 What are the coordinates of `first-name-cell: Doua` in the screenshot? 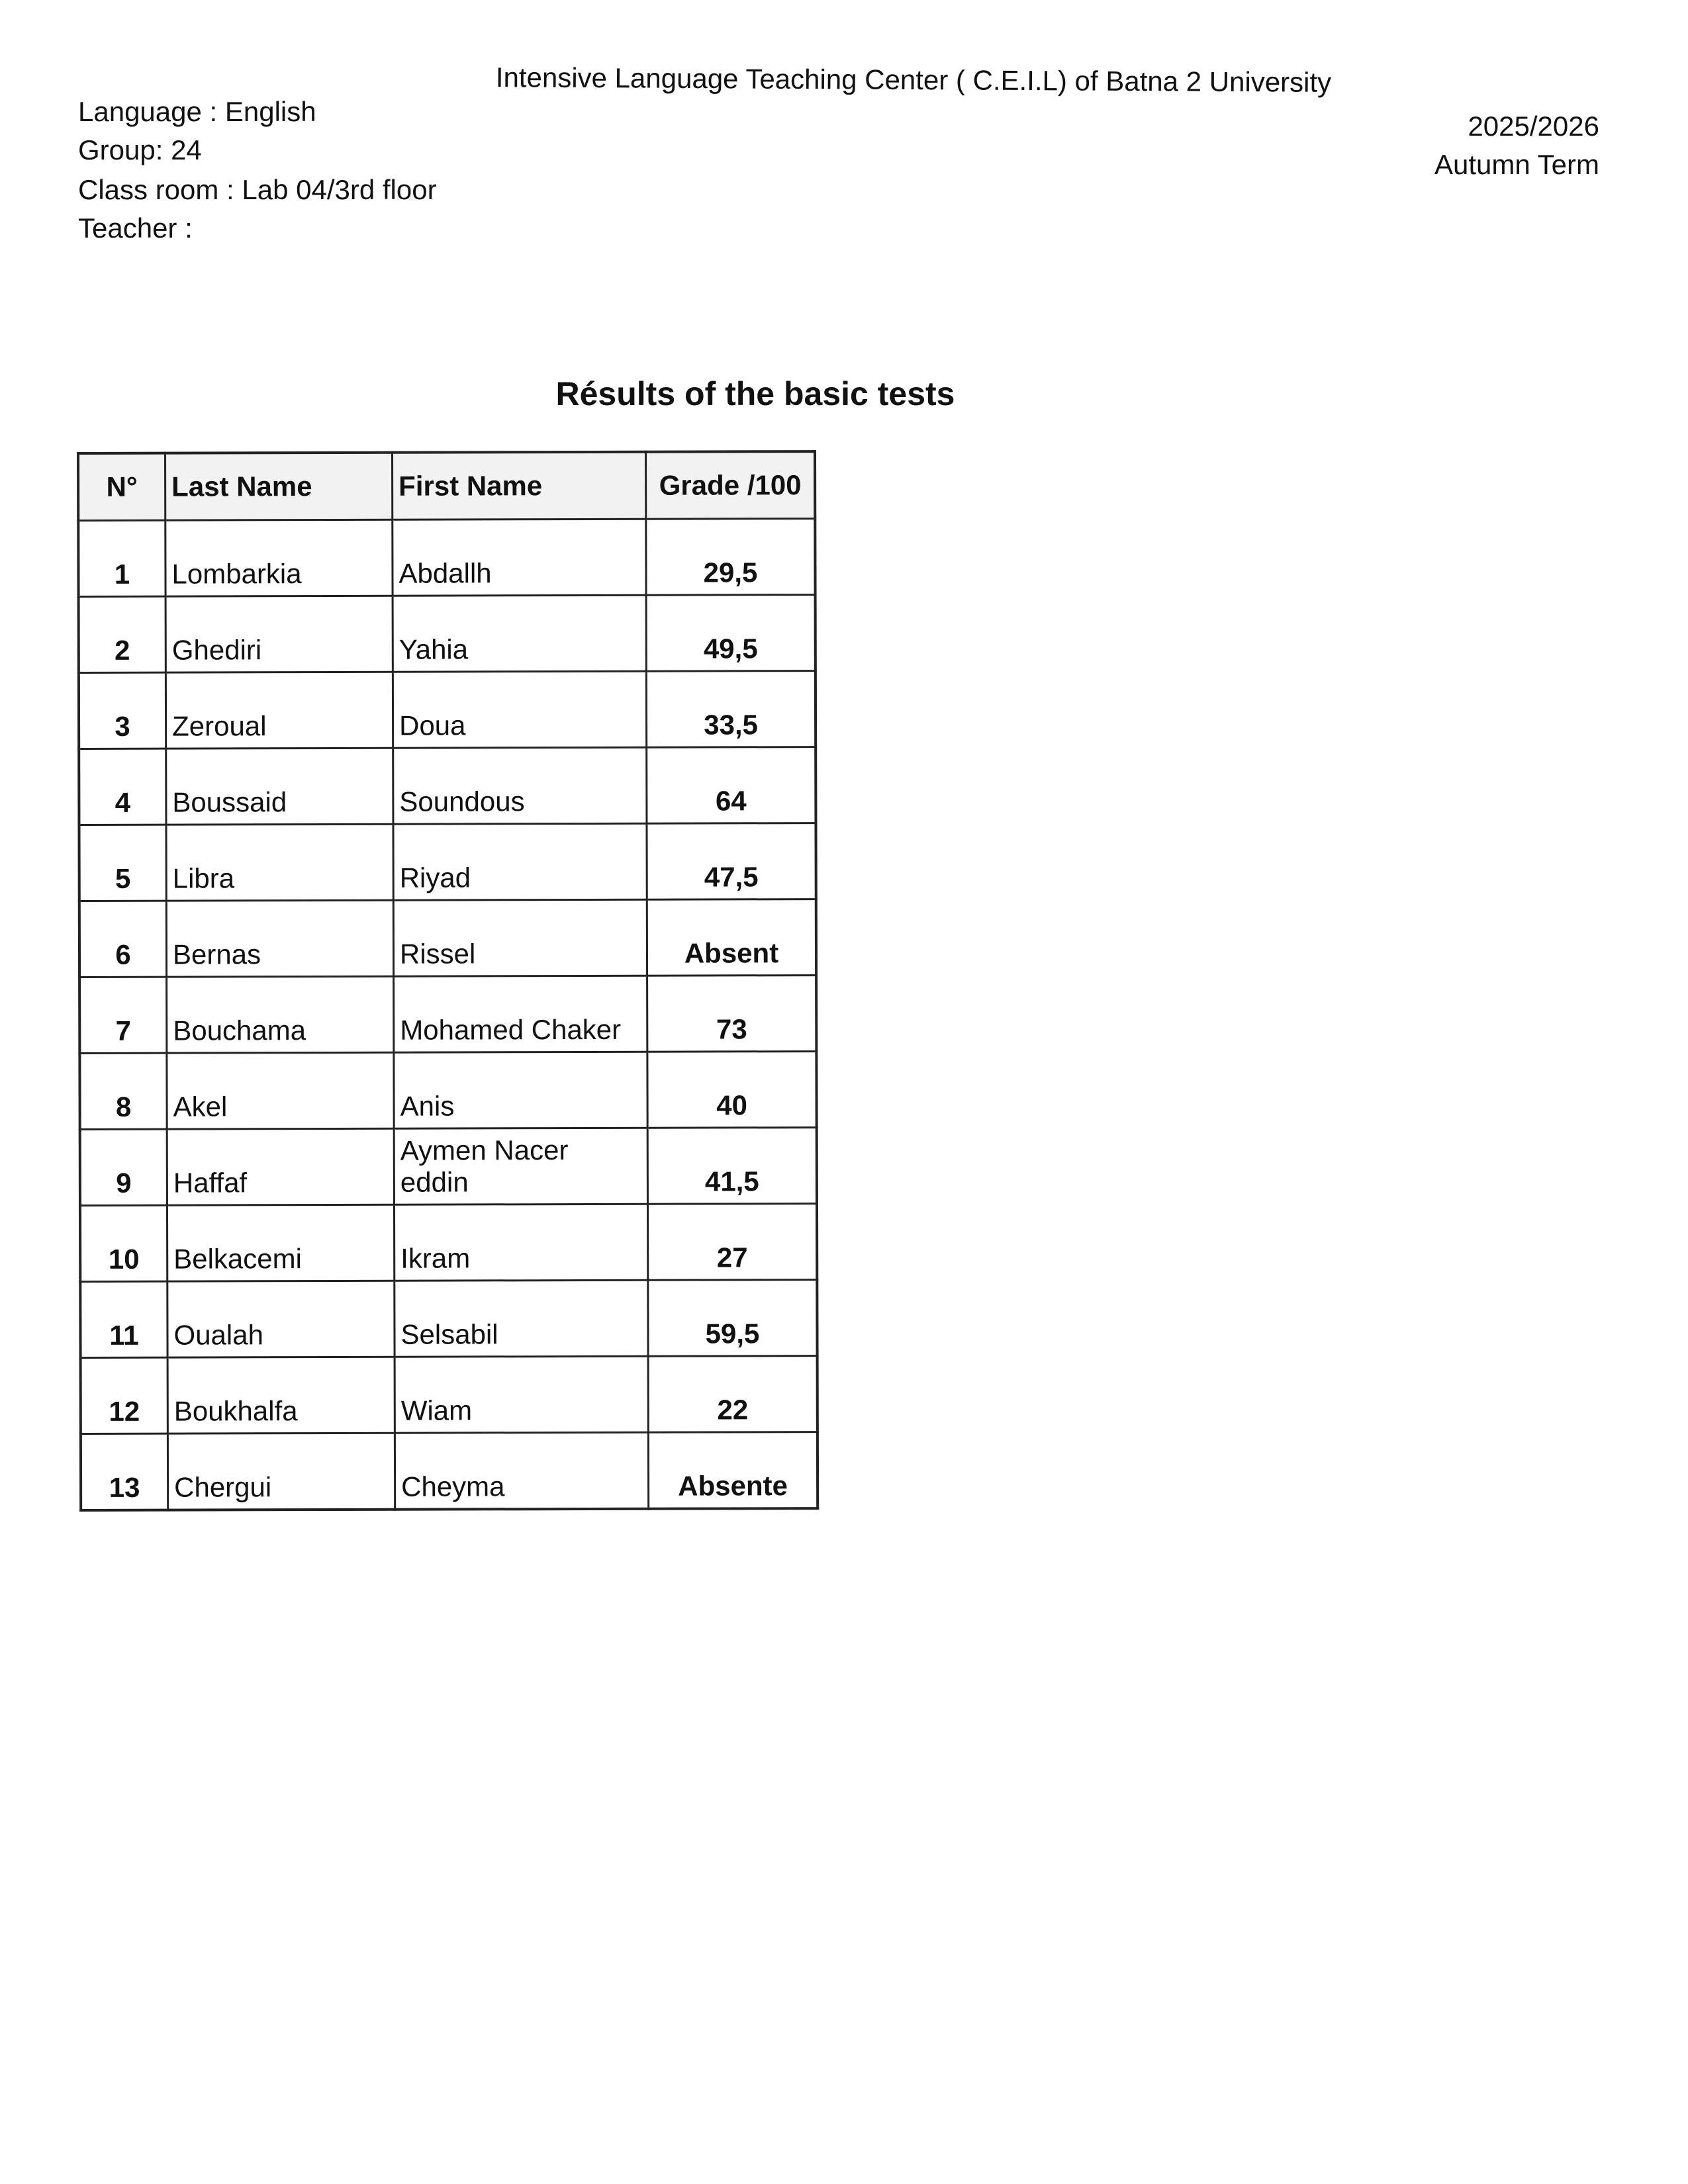 It's located at (520, 710).